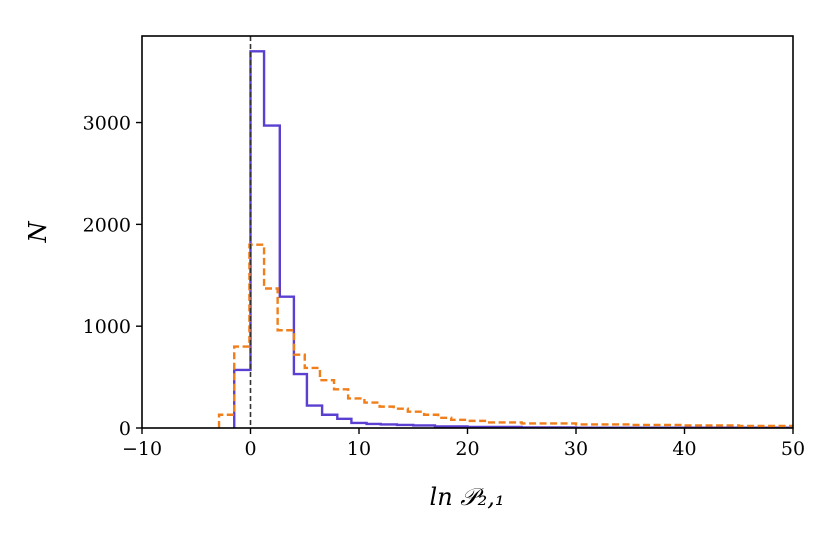 The height and width of the screenshot is (541, 832). I want to click on x-tick-label: −10, so click(142, 449).